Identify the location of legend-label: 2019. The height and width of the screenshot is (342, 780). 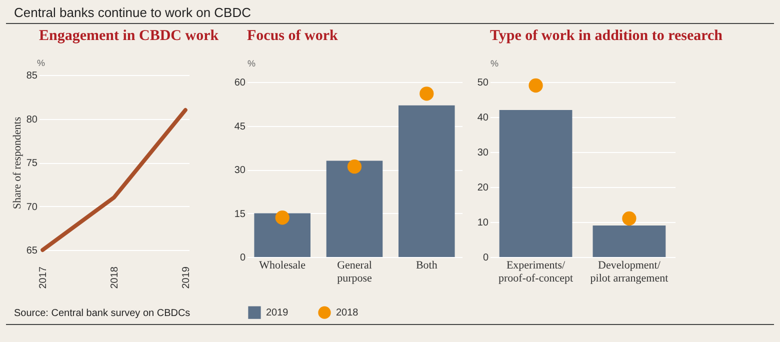
(277, 313).